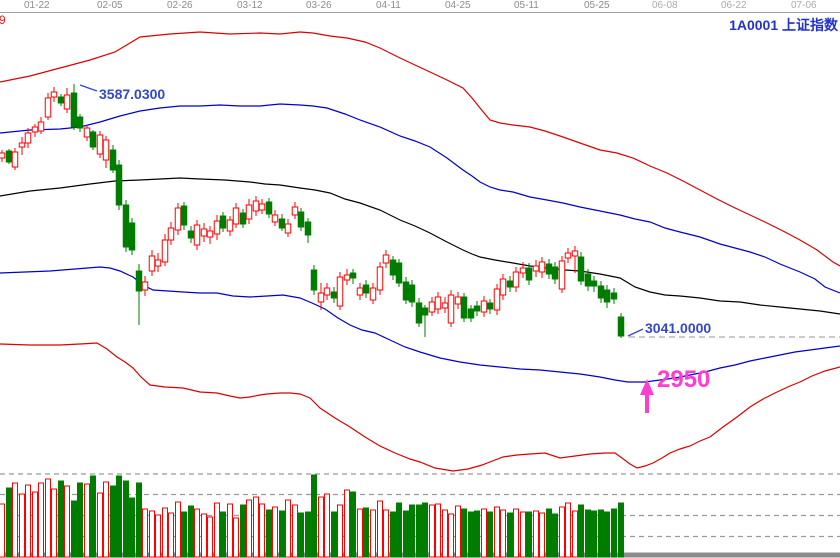  Describe the element at coordinates (597, 5) in the screenshot. I see `axis-date-label: 05-25` at that location.